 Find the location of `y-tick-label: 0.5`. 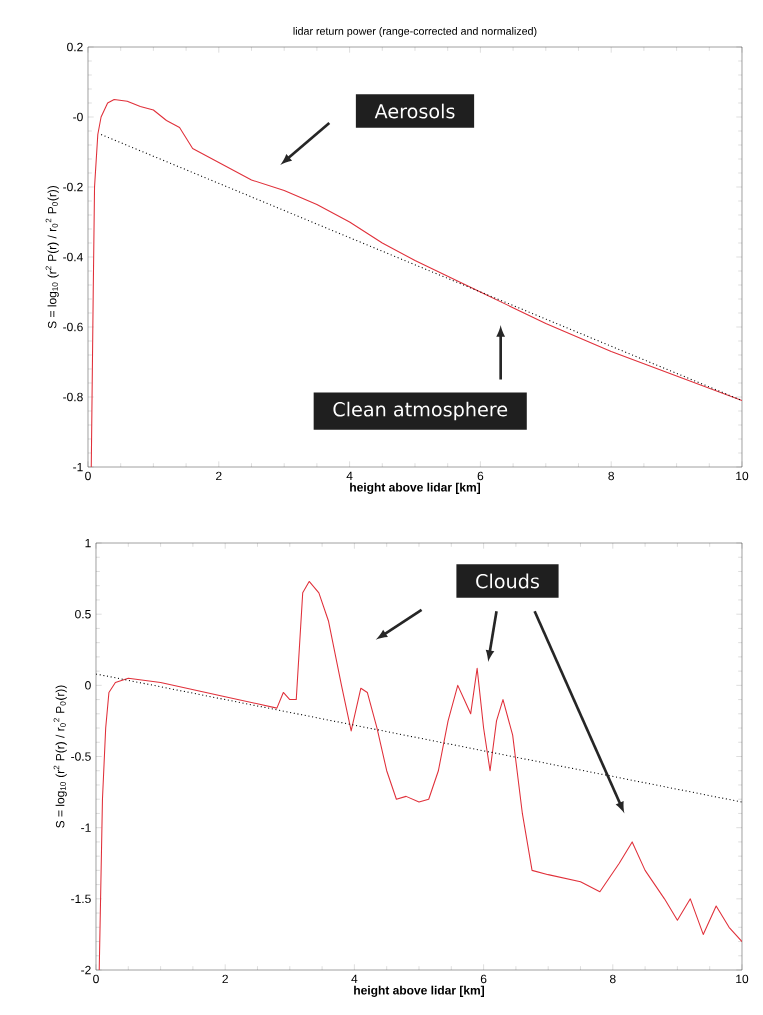

y-tick-label: 0.5 is located at coordinates (83, 614).